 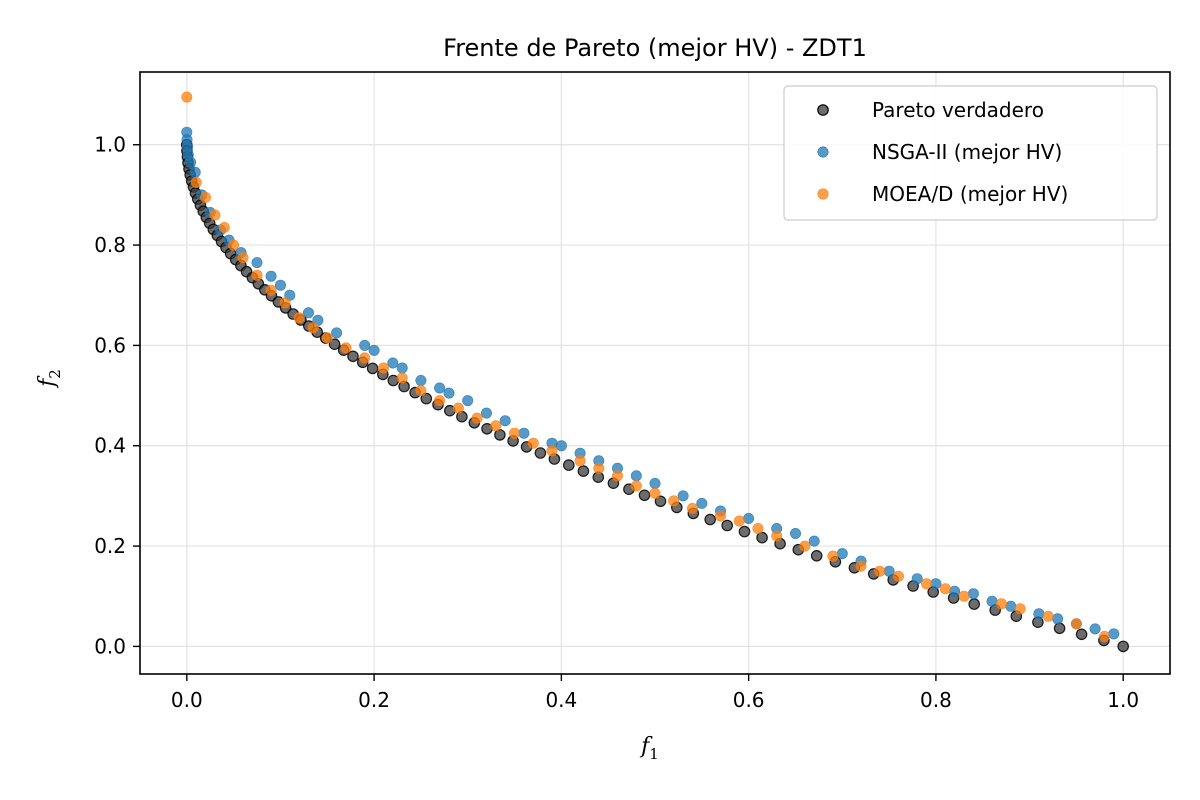 What do you see at coordinates (110, 245) in the screenshot?
I see `y-tick-label: 0.8` at bounding box center [110, 245].